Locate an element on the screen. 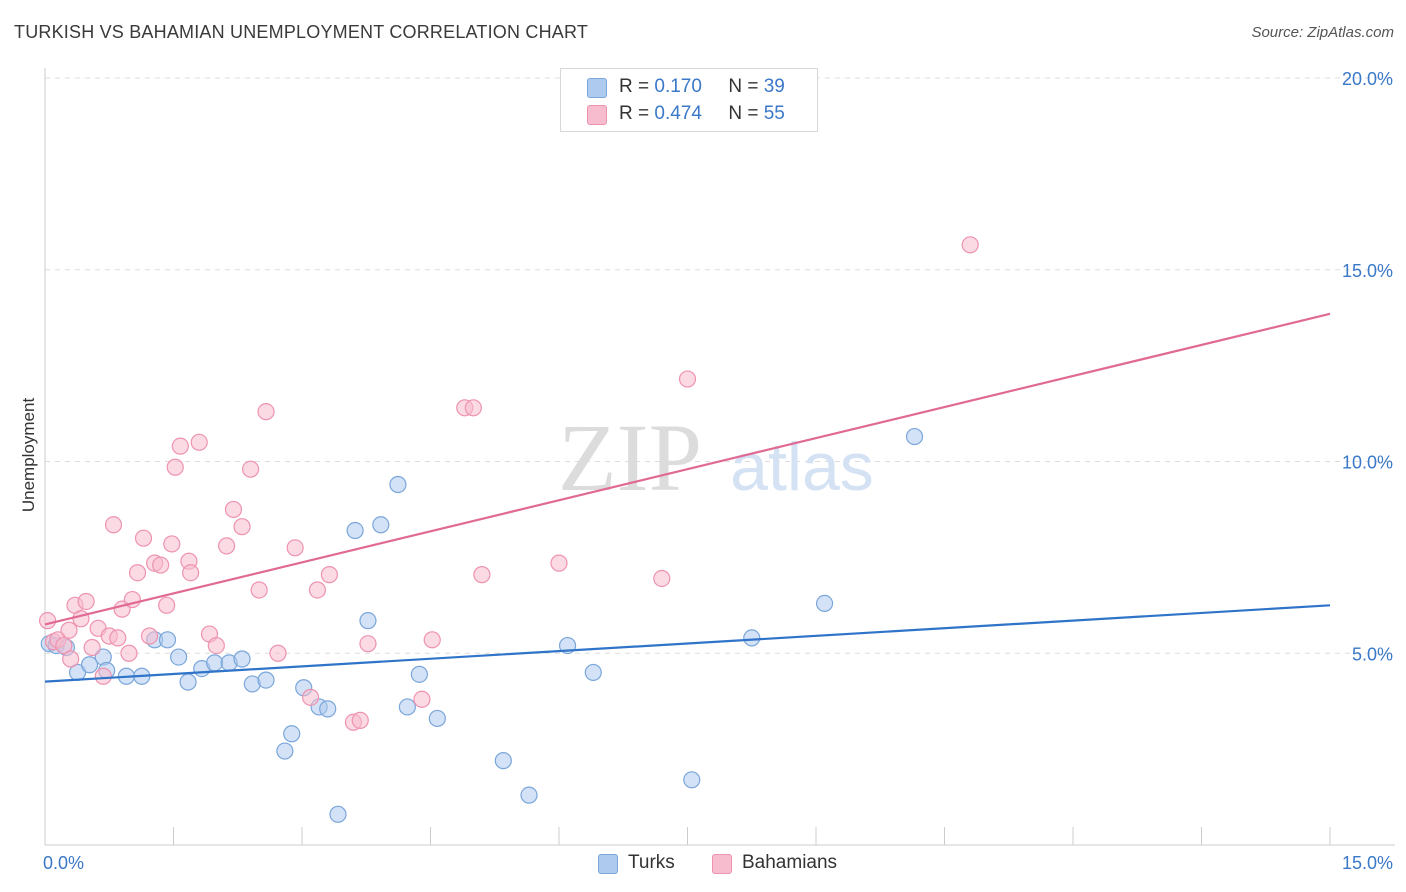 Image resolution: width=1406 pixels, height=892 pixels. x-tick-label-min: 0.0% is located at coordinates (63, 863).